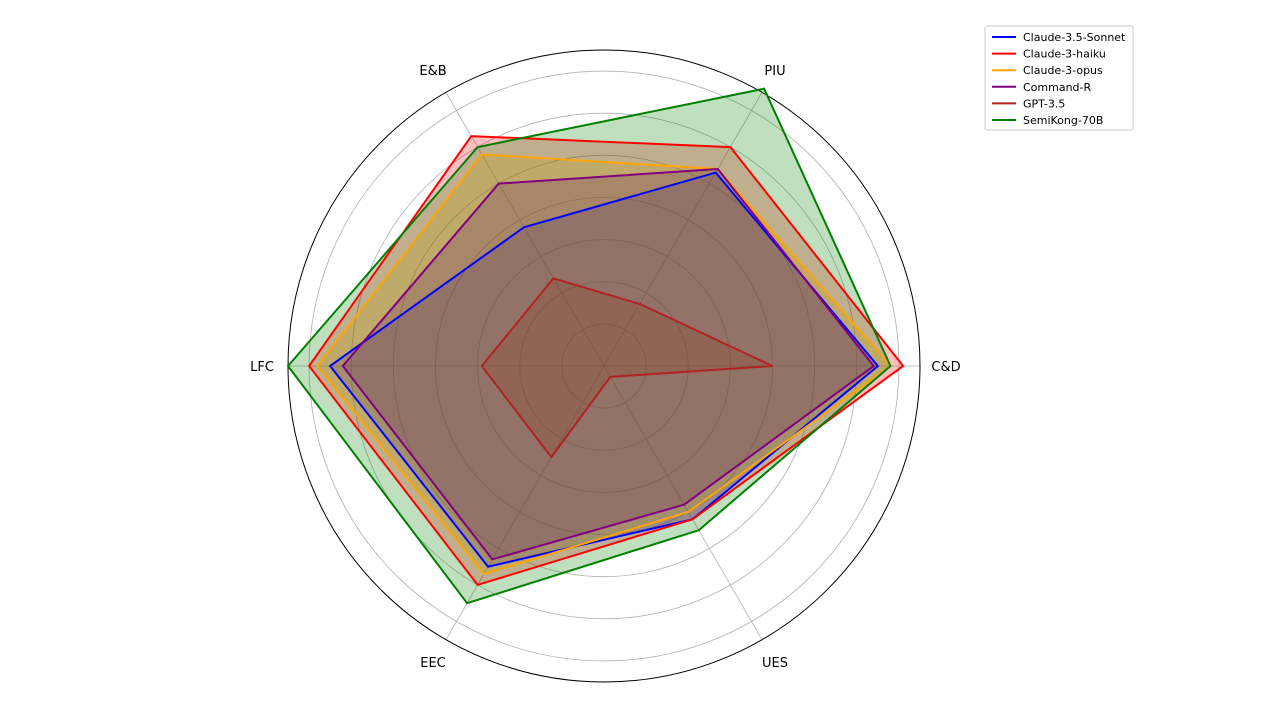  Describe the element at coordinates (775, 663) in the screenshot. I see `axis-label: UES` at that location.